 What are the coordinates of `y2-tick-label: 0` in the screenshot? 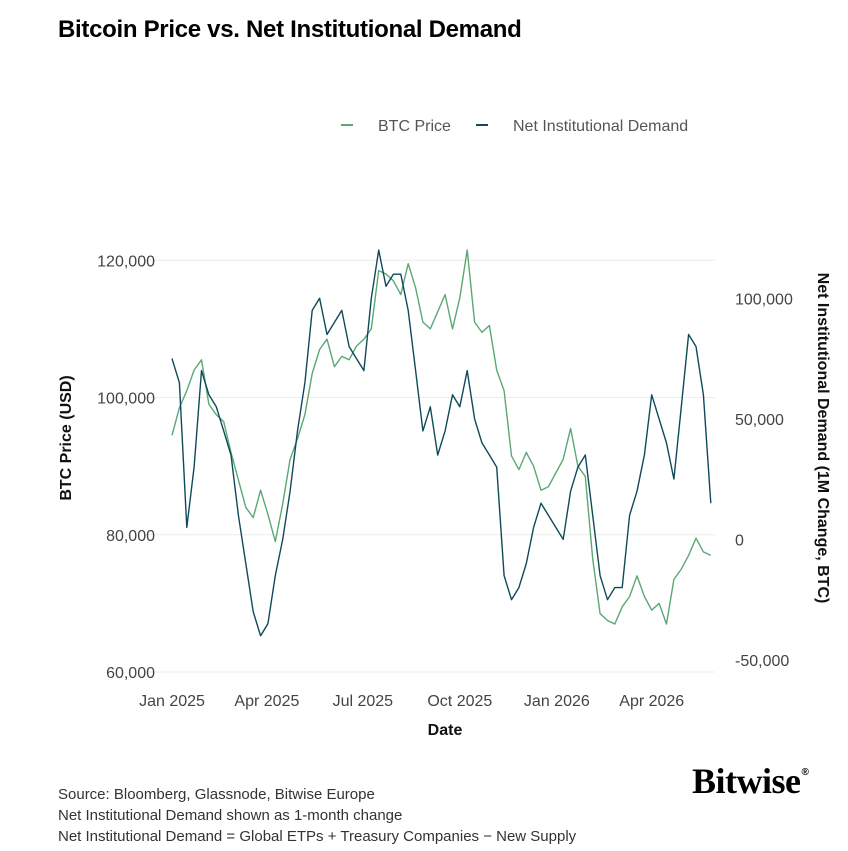 It's located at (739, 540).